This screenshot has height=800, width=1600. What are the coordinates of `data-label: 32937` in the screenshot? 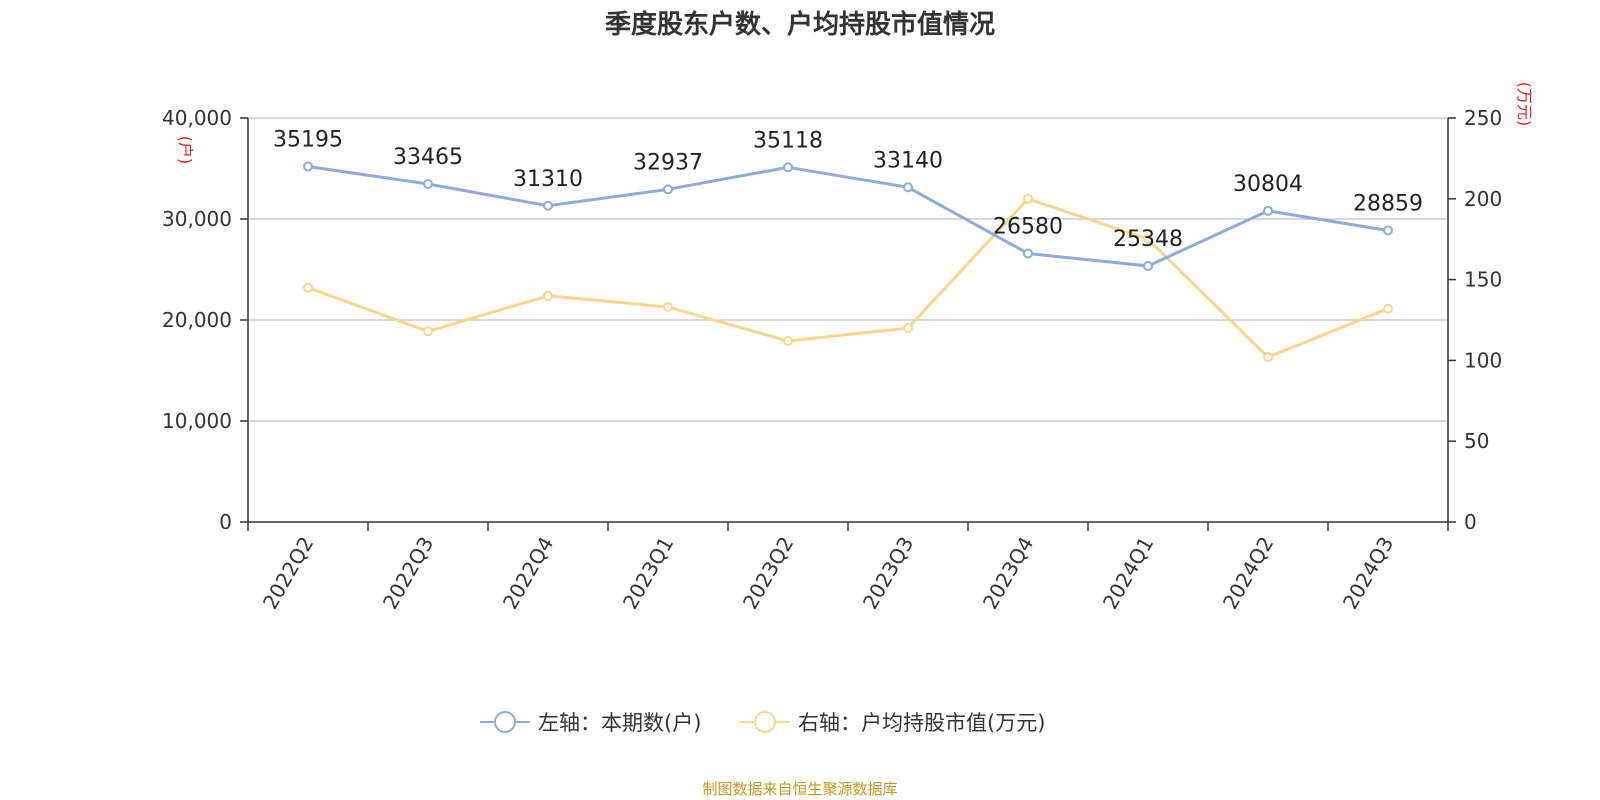 It's located at (668, 162).